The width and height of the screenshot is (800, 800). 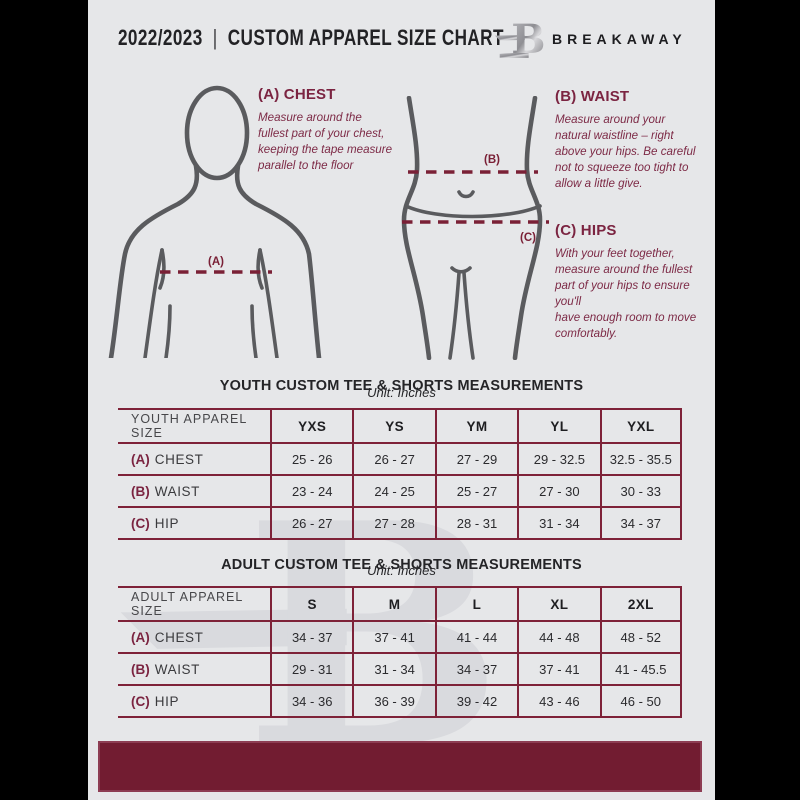 I want to click on left-shoulder-arm, so click(x=154, y=260).